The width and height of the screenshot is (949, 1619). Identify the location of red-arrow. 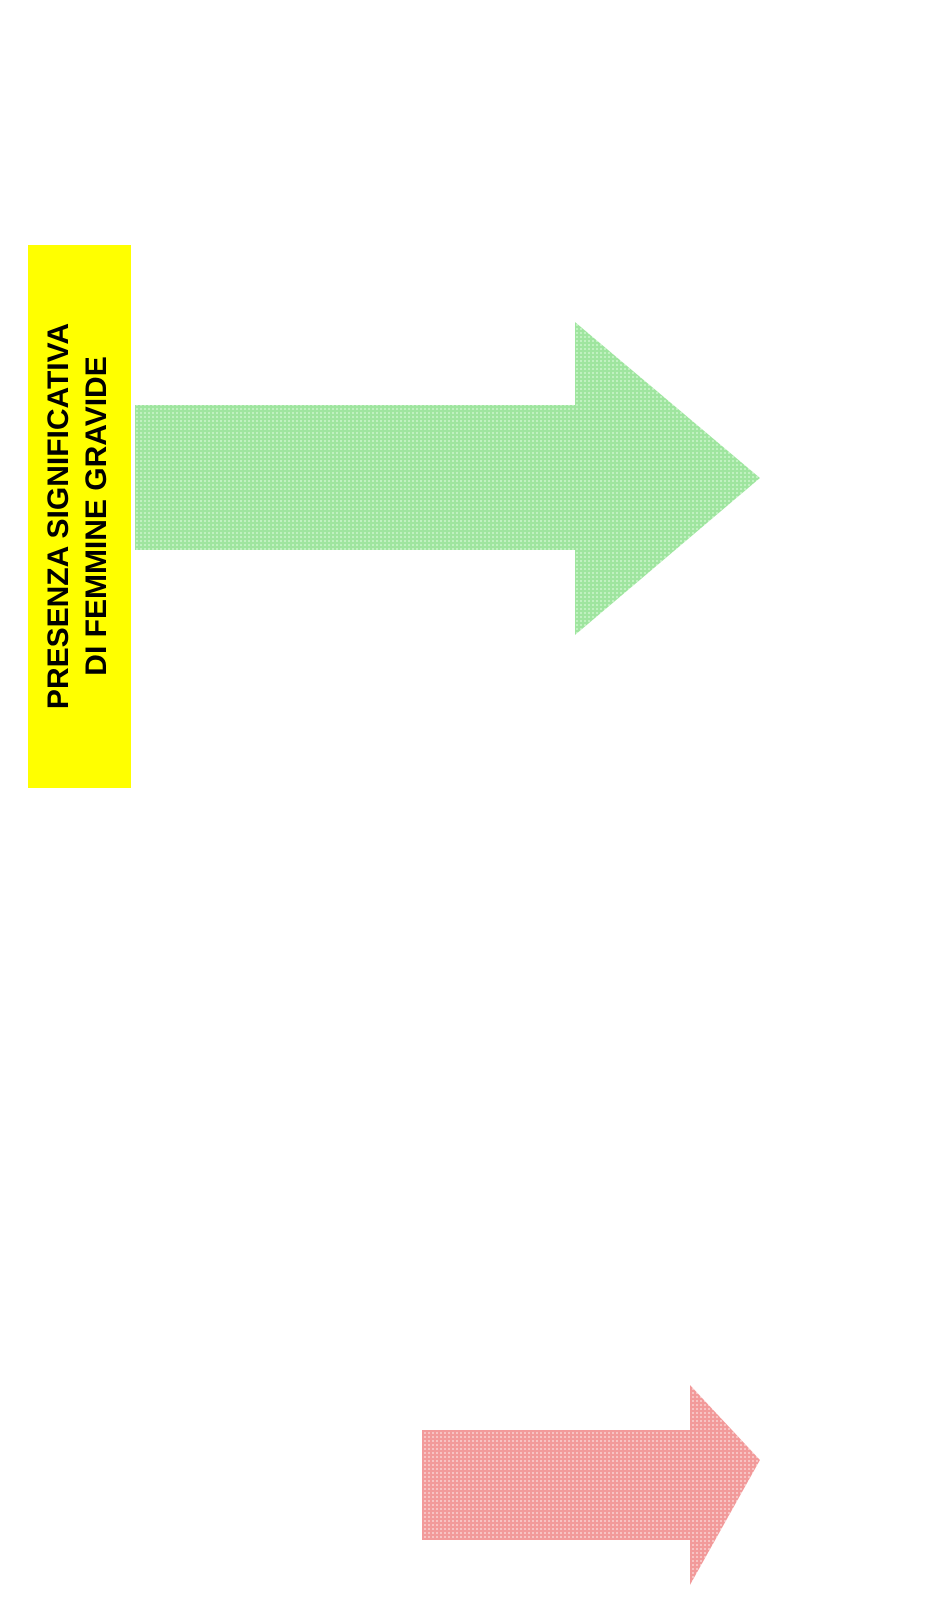
(591, 1485).